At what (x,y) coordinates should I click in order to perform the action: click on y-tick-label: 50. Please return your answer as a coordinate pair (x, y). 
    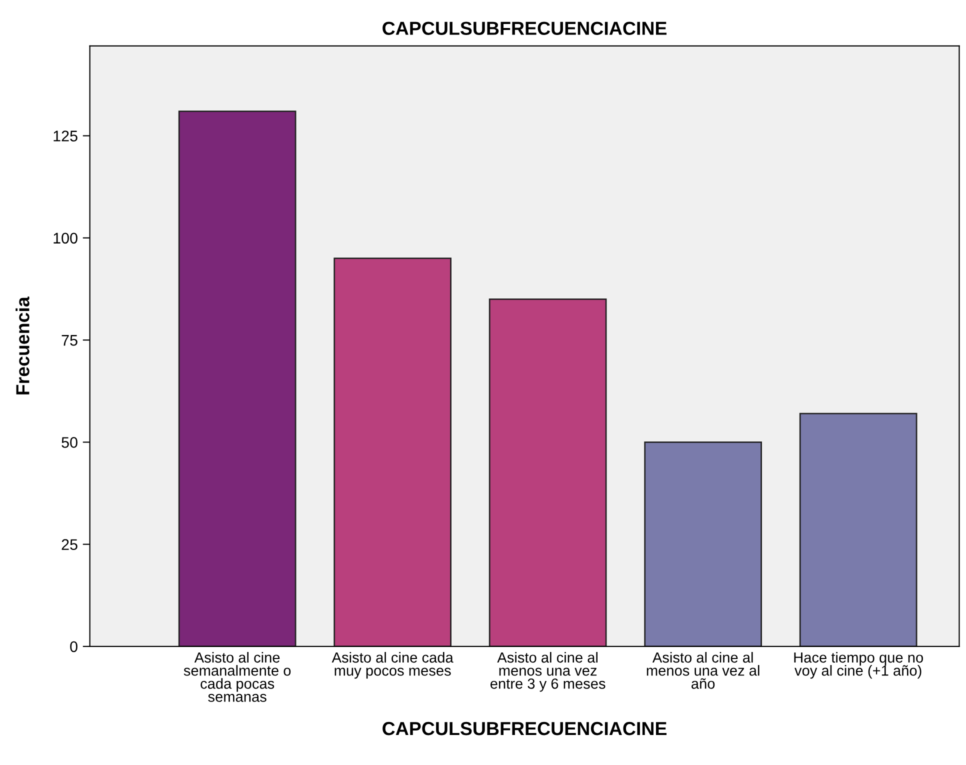
    Looking at the image, I should click on (70, 442).